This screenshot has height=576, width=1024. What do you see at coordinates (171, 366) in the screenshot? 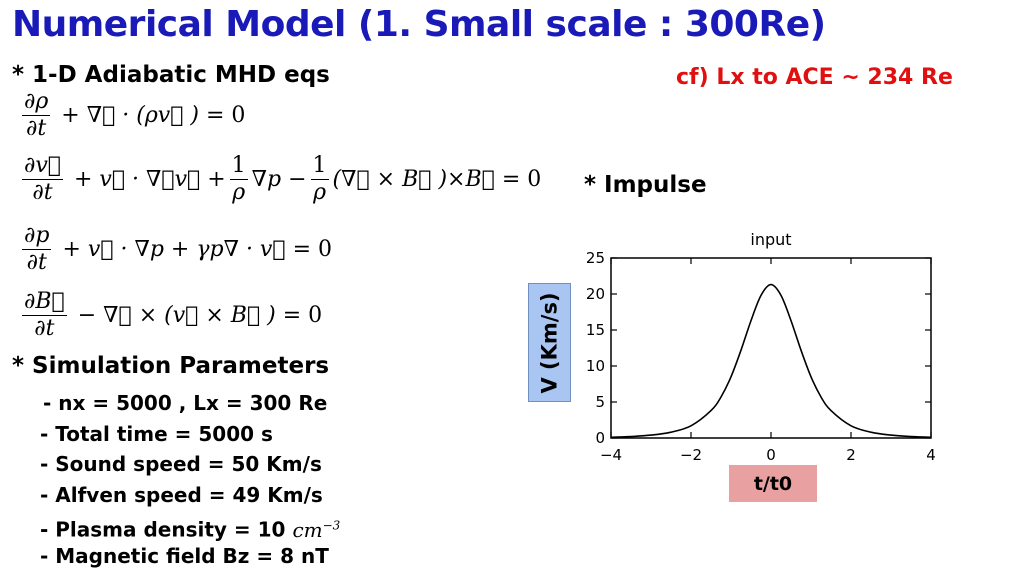
I see `params-heading: * Simulation Parameters` at bounding box center [171, 366].